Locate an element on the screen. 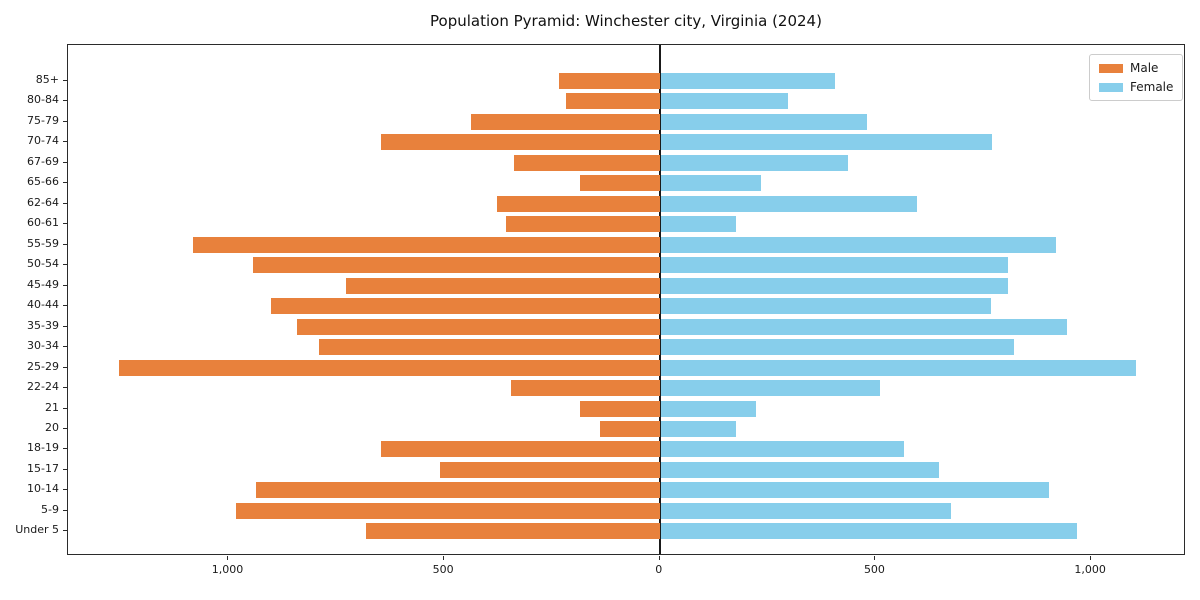 This screenshot has width=1200, height=600. y-tick-label-50-54: 50-54 is located at coordinates (43, 264).